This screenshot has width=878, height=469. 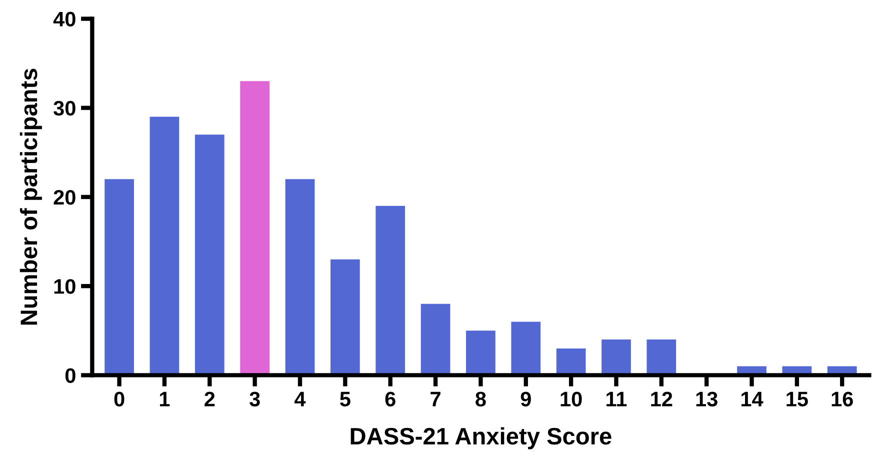 What do you see at coordinates (797, 399) in the screenshot?
I see `x-tick-label: 15` at bounding box center [797, 399].